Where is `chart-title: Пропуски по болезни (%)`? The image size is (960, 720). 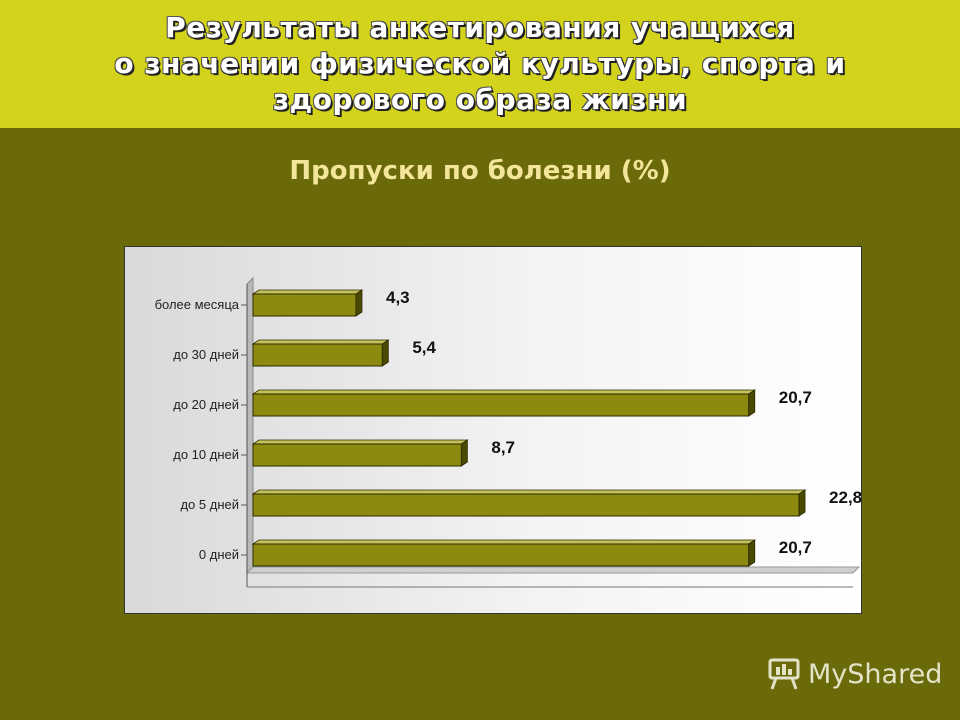
chart-title: Пропуски по болезни (%) is located at coordinates (480, 171).